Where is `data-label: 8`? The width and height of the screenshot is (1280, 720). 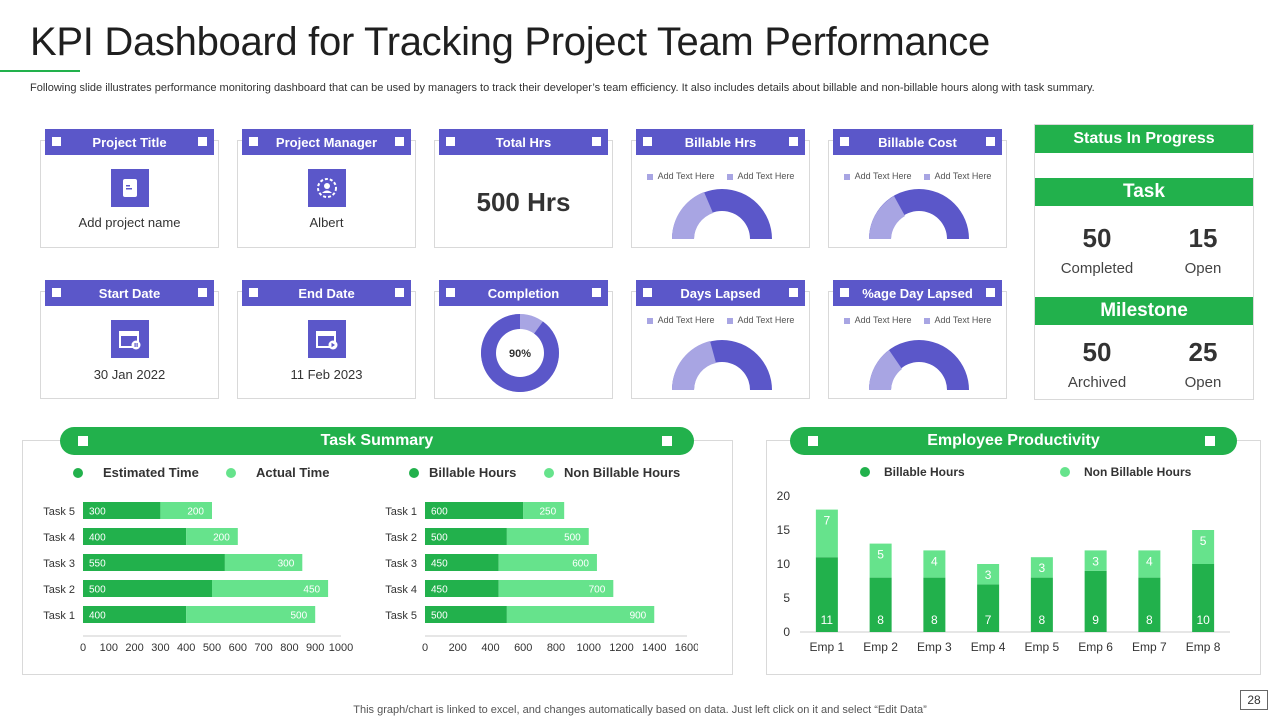 data-label: 8 is located at coordinates (934, 620).